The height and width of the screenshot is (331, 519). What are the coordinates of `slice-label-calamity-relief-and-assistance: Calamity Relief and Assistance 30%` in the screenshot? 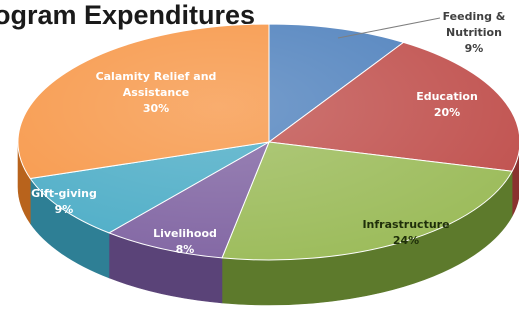 It's located at (156, 92).